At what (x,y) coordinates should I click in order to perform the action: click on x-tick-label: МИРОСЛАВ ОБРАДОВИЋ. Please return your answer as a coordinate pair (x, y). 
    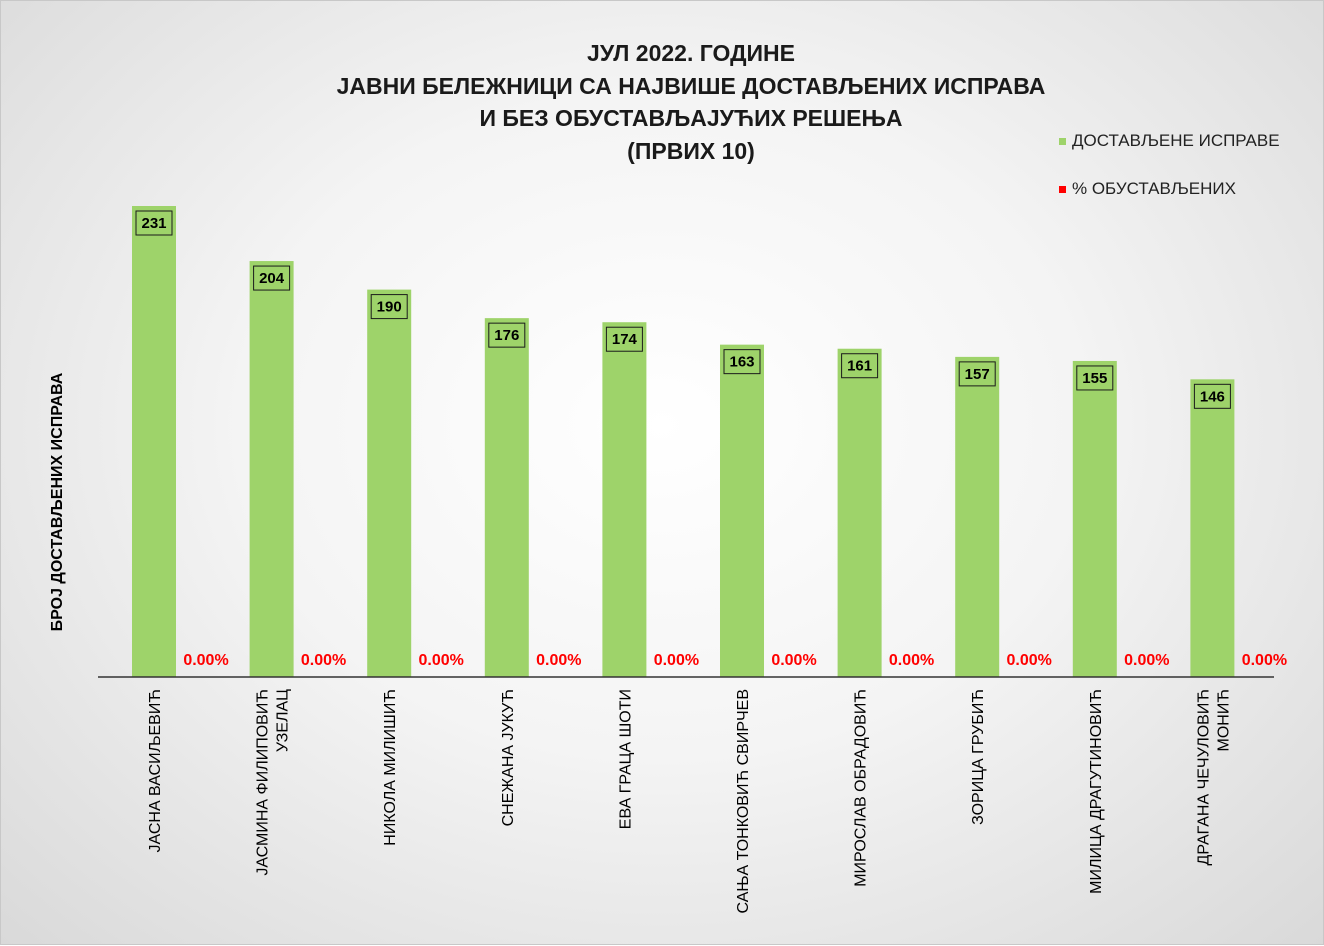
    Looking at the image, I should click on (861, 788).